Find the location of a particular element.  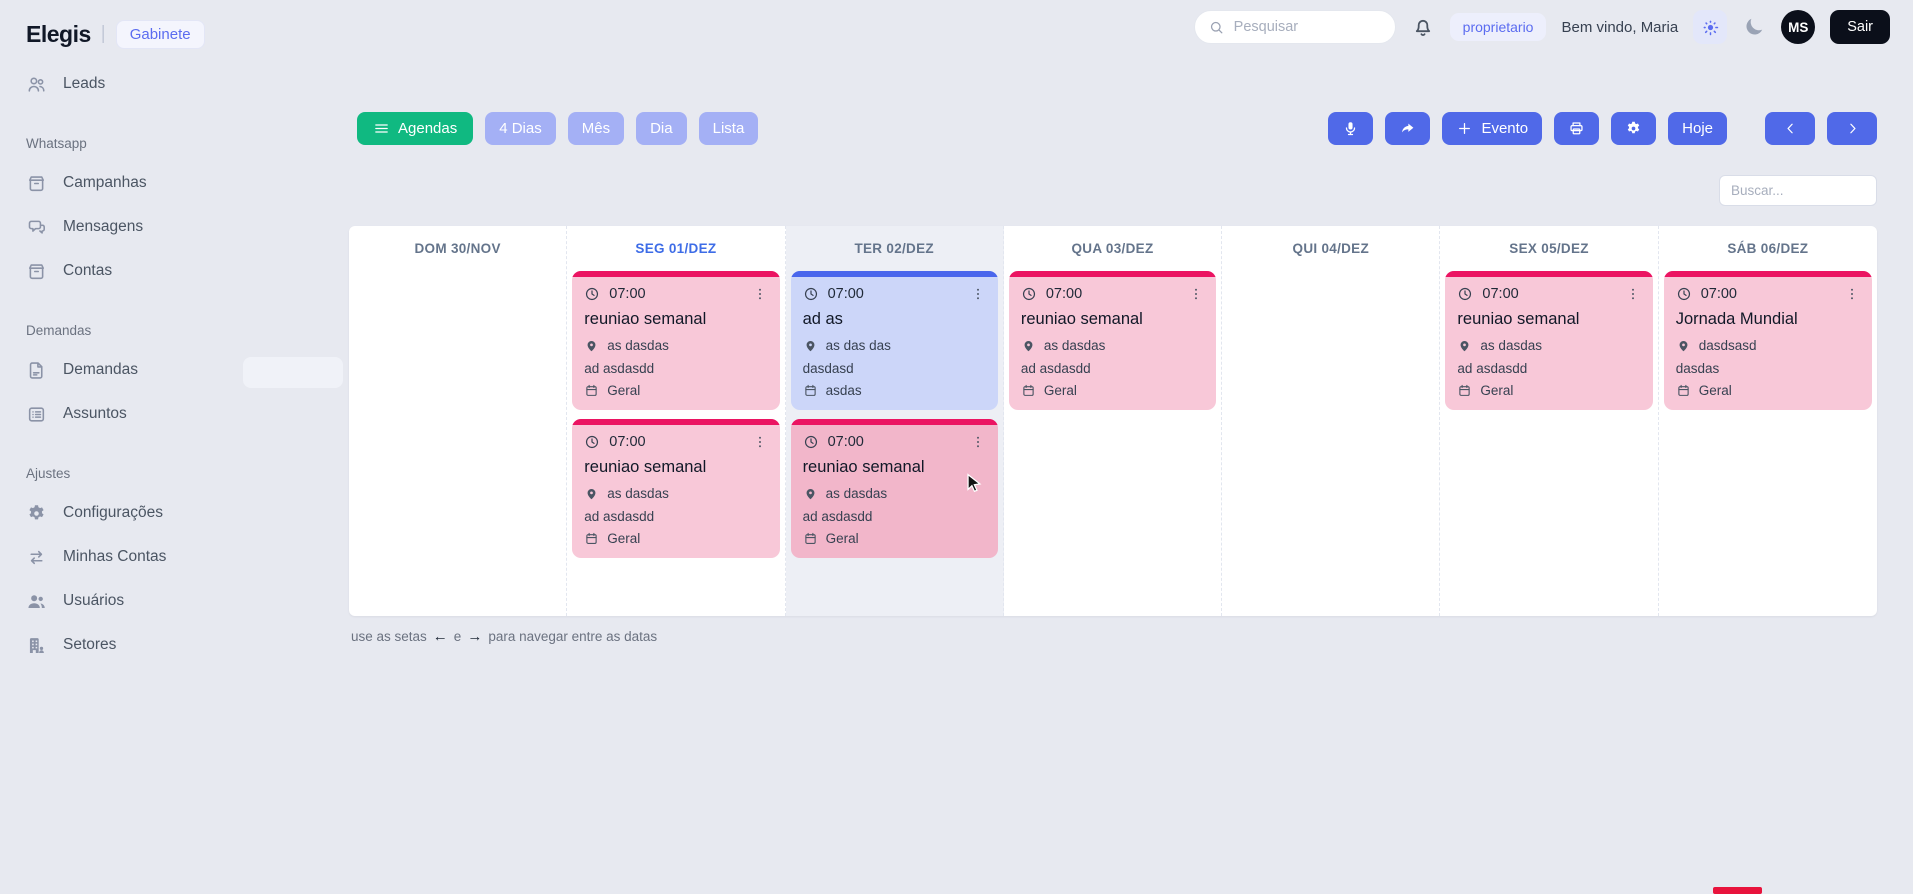

settings-button is located at coordinates (1634, 128).